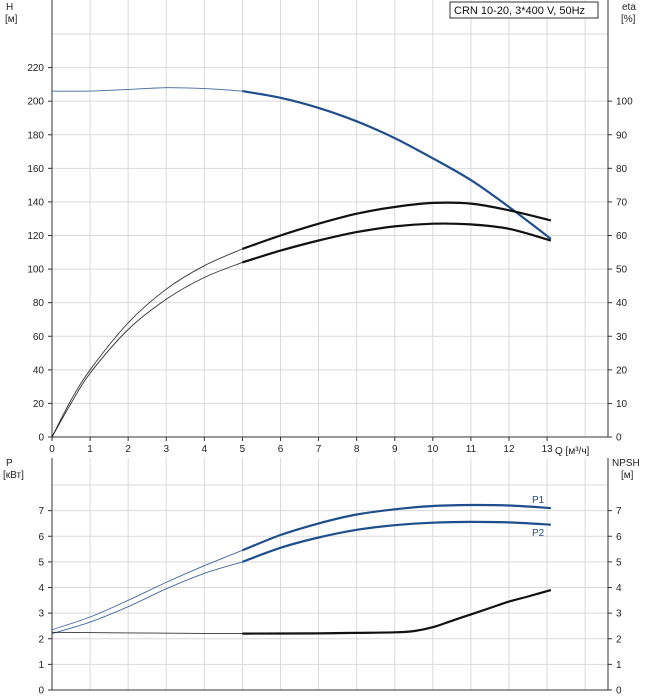  I want to click on tick-label-eta: 60, so click(622, 236).